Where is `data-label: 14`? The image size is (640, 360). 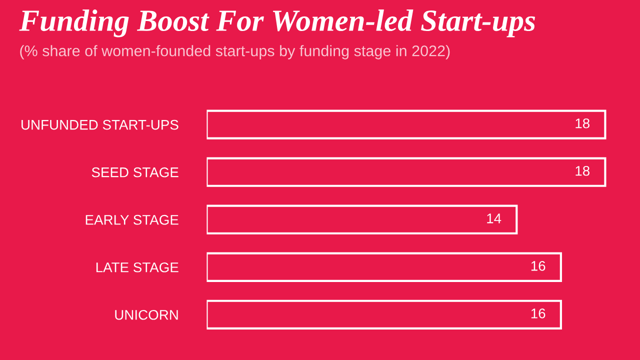
data-label: 14 is located at coordinates (494, 219).